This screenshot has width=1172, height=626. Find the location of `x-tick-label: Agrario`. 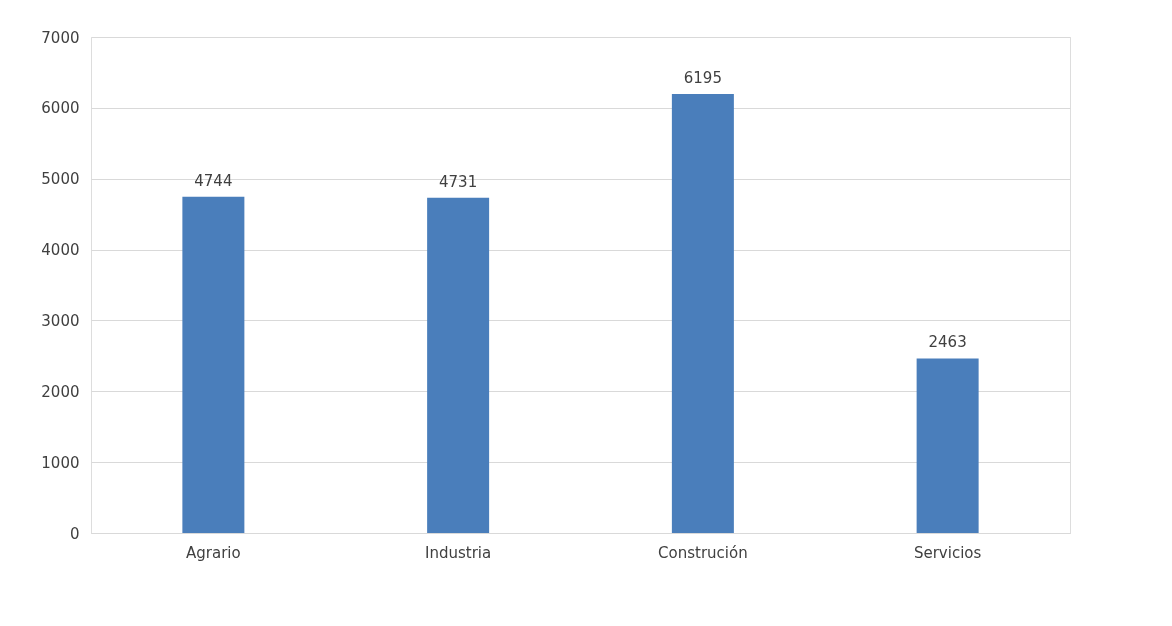

x-tick-label: Agrario is located at coordinates (213, 552).